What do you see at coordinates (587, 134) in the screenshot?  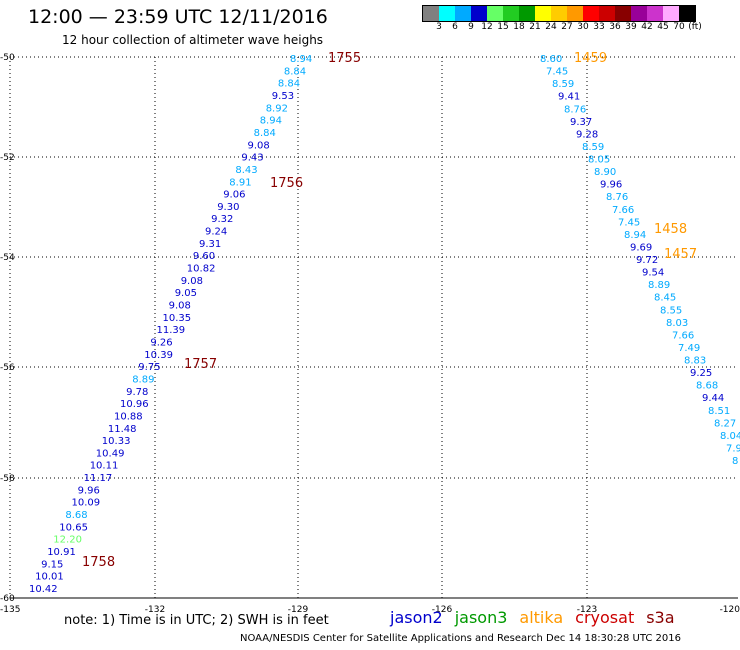 I see `swh-value: 9.28` at bounding box center [587, 134].